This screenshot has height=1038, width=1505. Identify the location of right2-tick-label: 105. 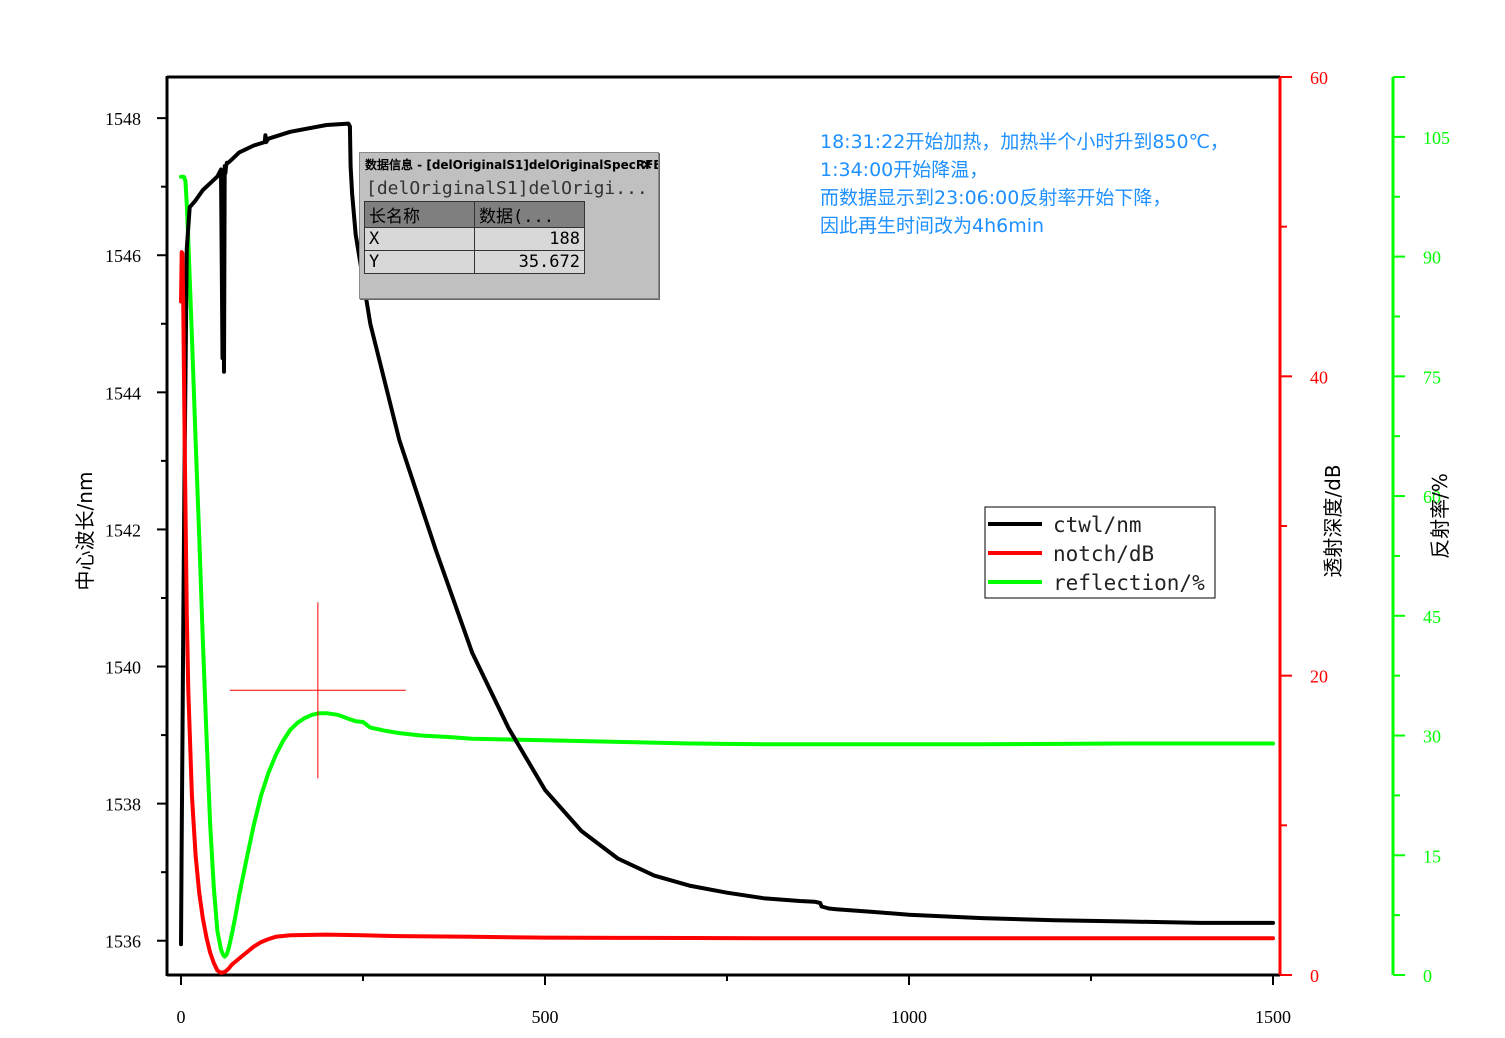
(1436, 138).